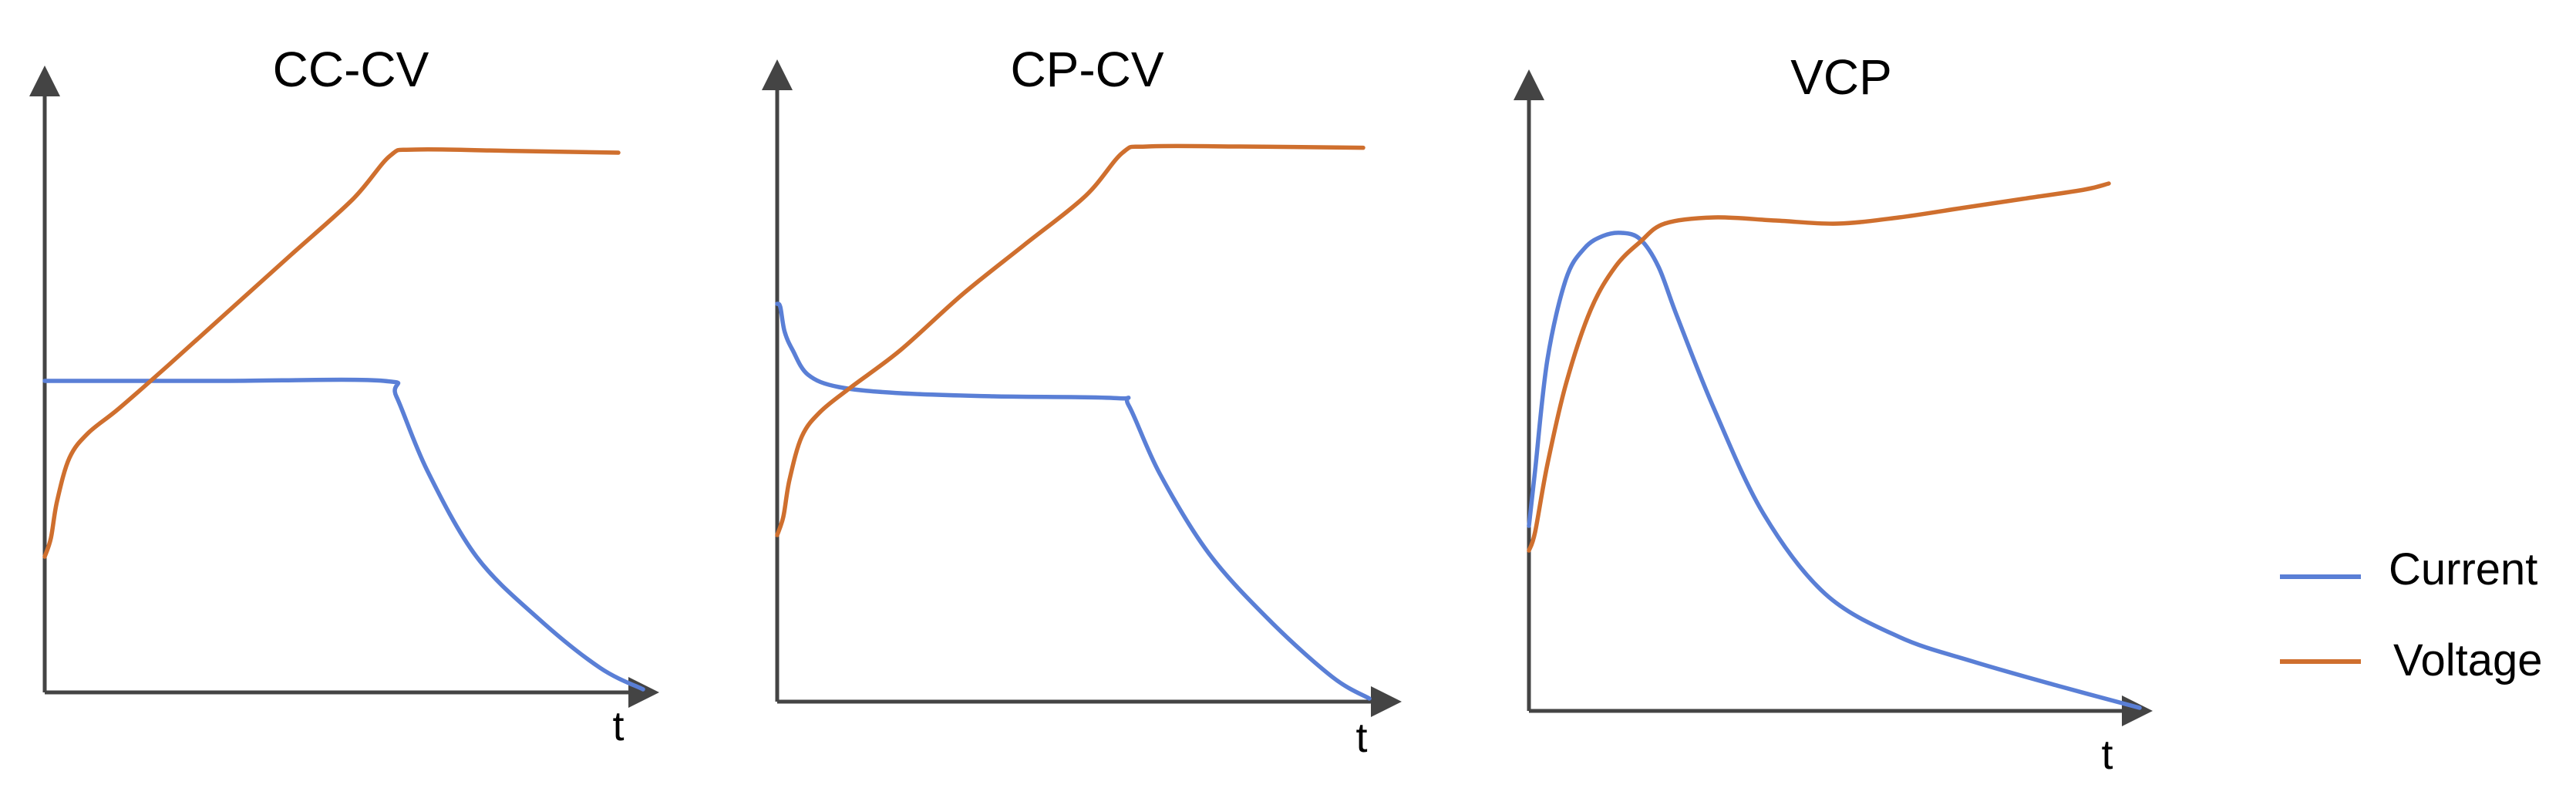 This screenshot has height=788, width=2576. What do you see at coordinates (1086, 69) in the screenshot?
I see `chart-2-title: CP-CV` at bounding box center [1086, 69].